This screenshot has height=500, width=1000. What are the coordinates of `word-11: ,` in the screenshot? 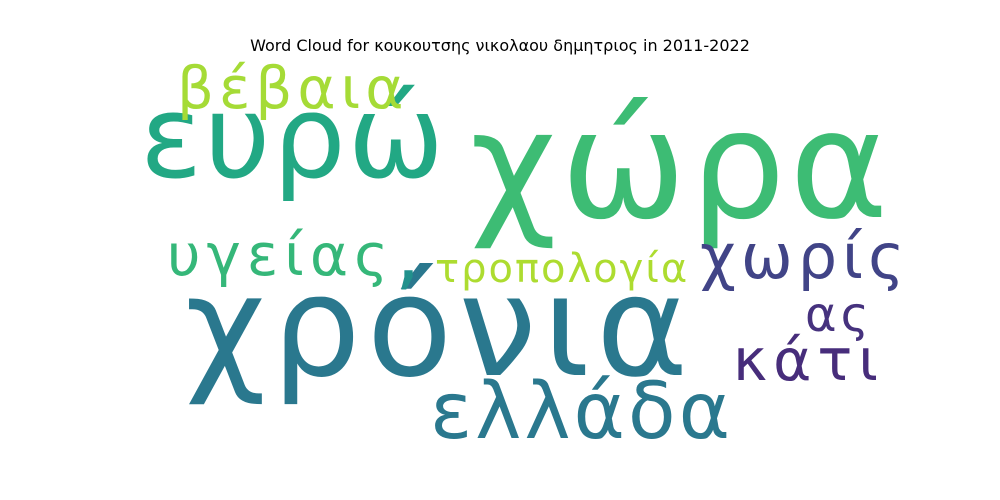 It's located at (408, 252).